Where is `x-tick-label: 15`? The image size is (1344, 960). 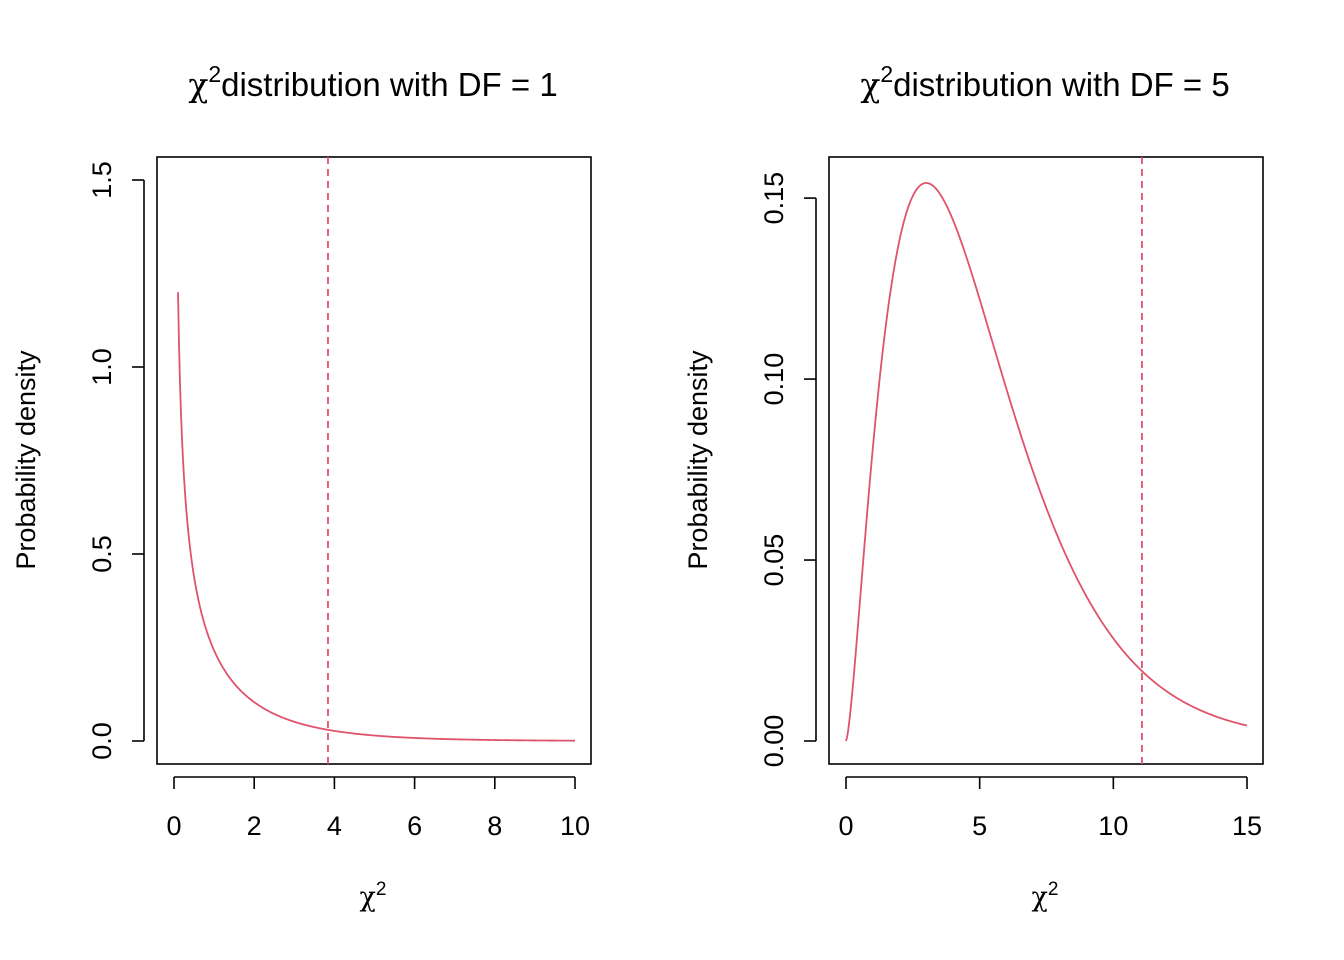 x-tick-label: 15 is located at coordinates (1247, 826).